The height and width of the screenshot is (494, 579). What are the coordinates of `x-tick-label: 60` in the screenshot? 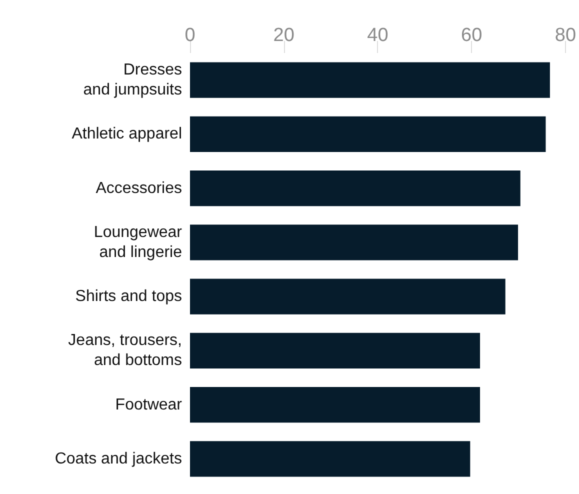 It's located at (471, 35).